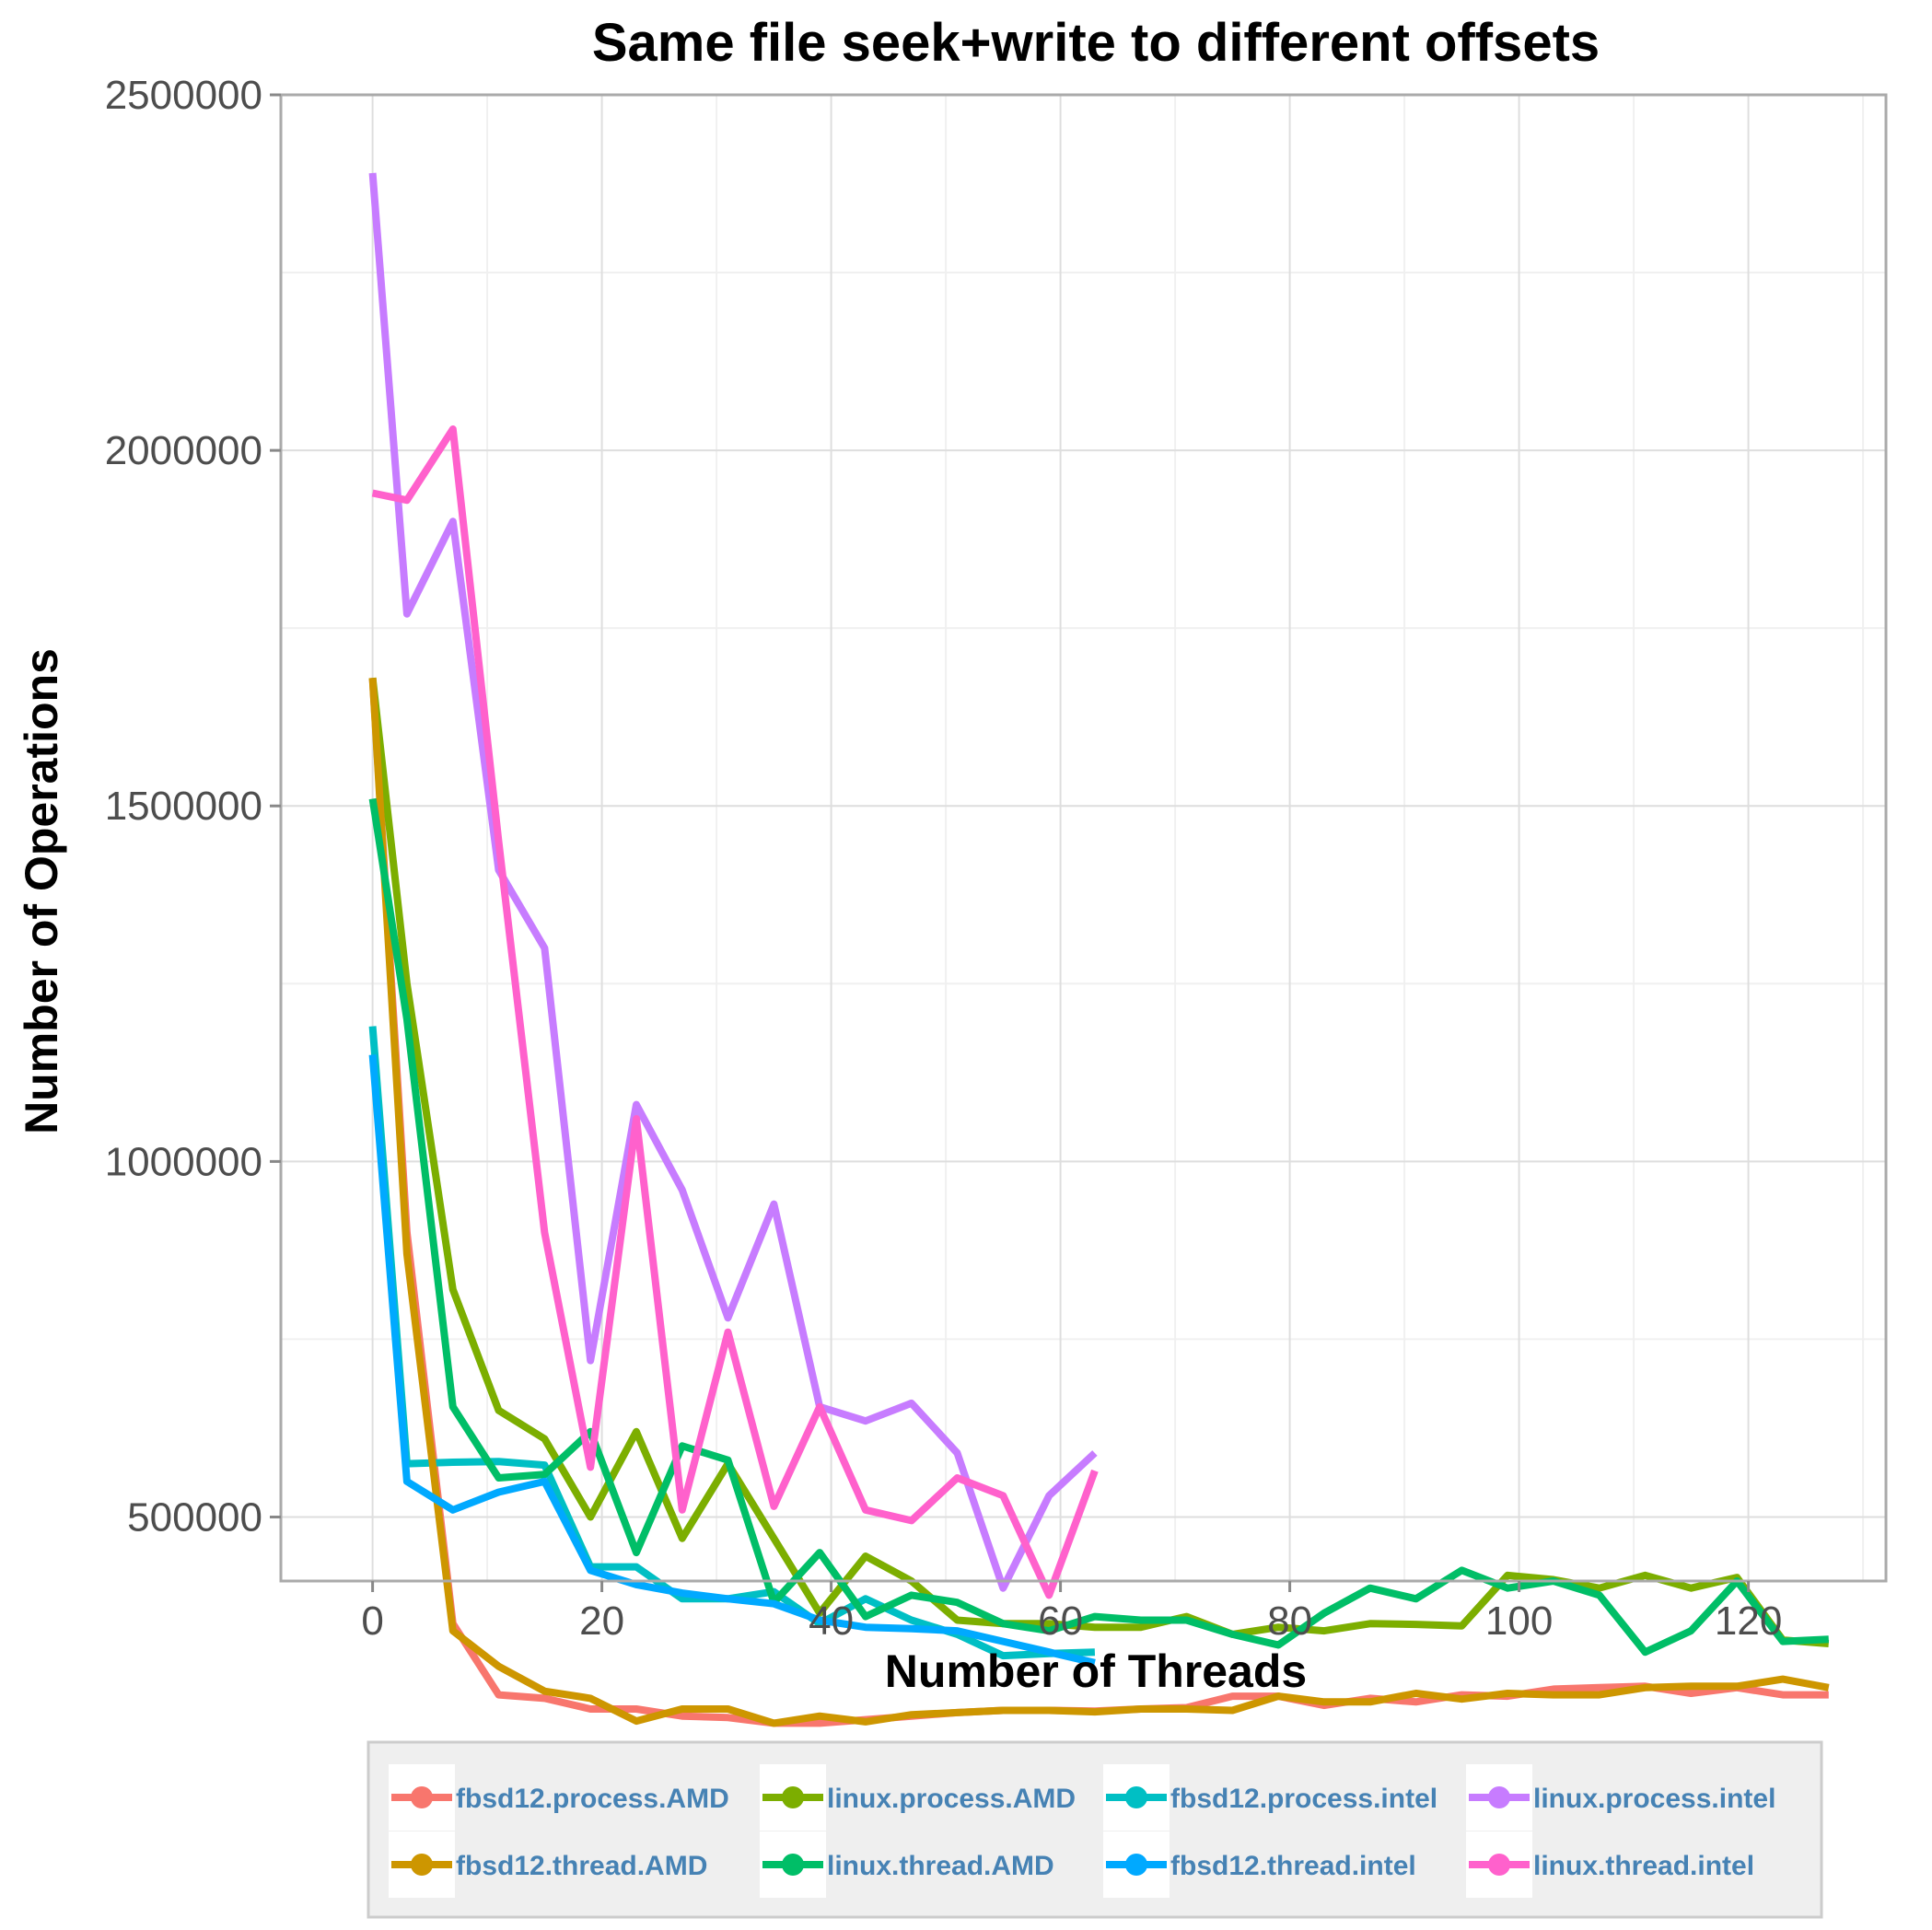 The height and width of the screenshot is (1930, 1932). What do you see at coordinates (1289, 1621) in the screenshot?
I see `x-tick-label: 80` at bounding box center [1289, 1621].